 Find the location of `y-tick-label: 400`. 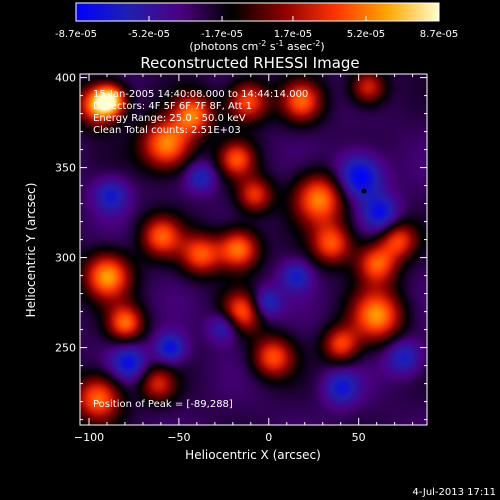

y-tick-label: 400 is located at coordinates (65, 78).